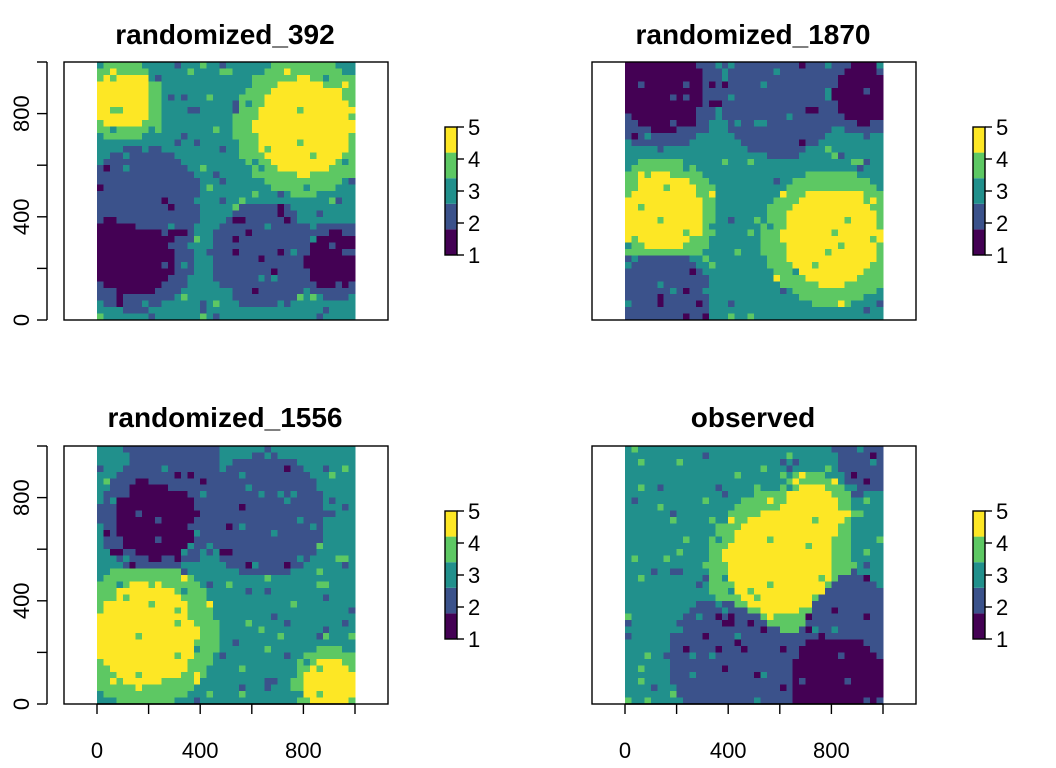  Describe the element at coordinates (474, 127) in the screenshot. I see `legend-label: 5` at that location.